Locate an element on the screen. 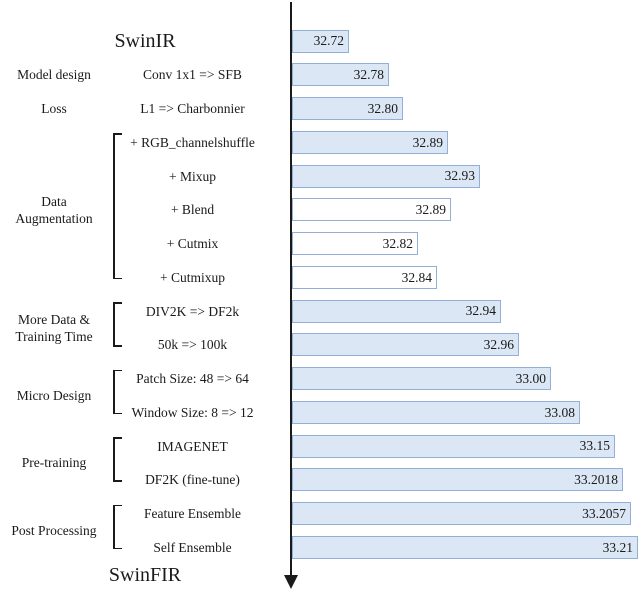 Image resolution: width=640 pixels, height=593 pixels. bar-value-label: 32.96 is located at coordinates (498, 344).